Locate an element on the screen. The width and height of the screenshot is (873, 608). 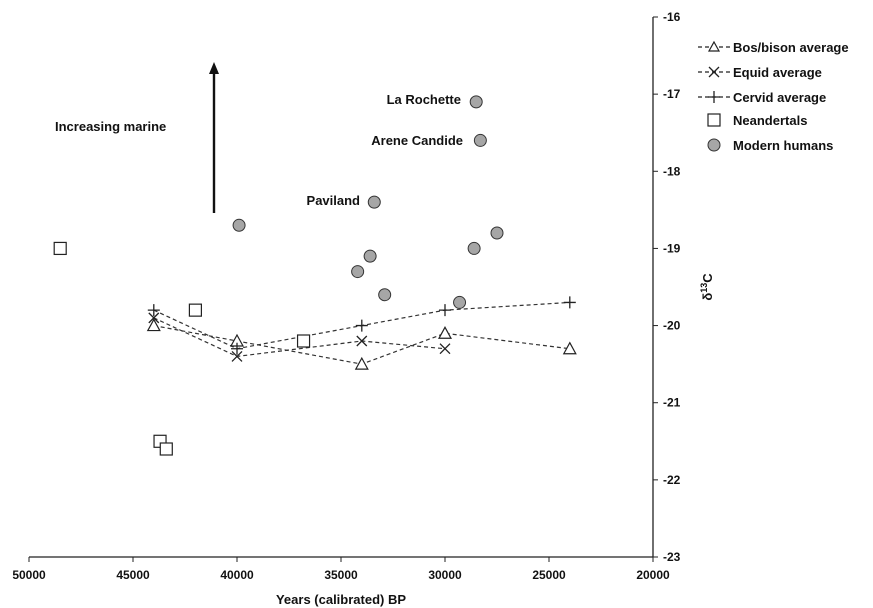
legend-item-neandertals: Neandertals is located at coordinates (757, 120).